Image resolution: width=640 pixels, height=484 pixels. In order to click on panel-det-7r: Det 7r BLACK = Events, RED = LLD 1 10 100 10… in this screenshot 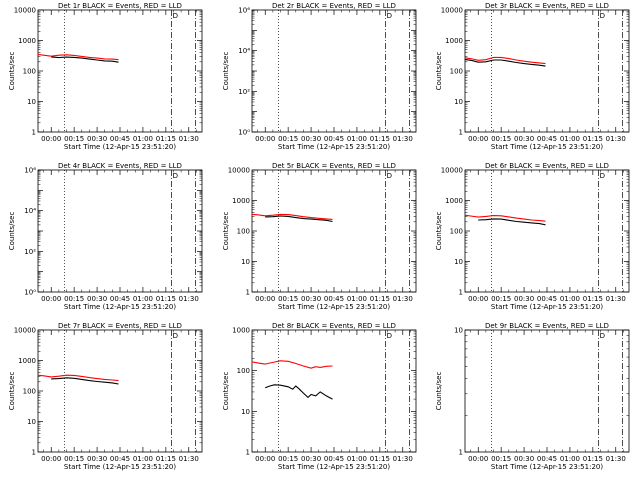, I will do `click(105, 396)`.